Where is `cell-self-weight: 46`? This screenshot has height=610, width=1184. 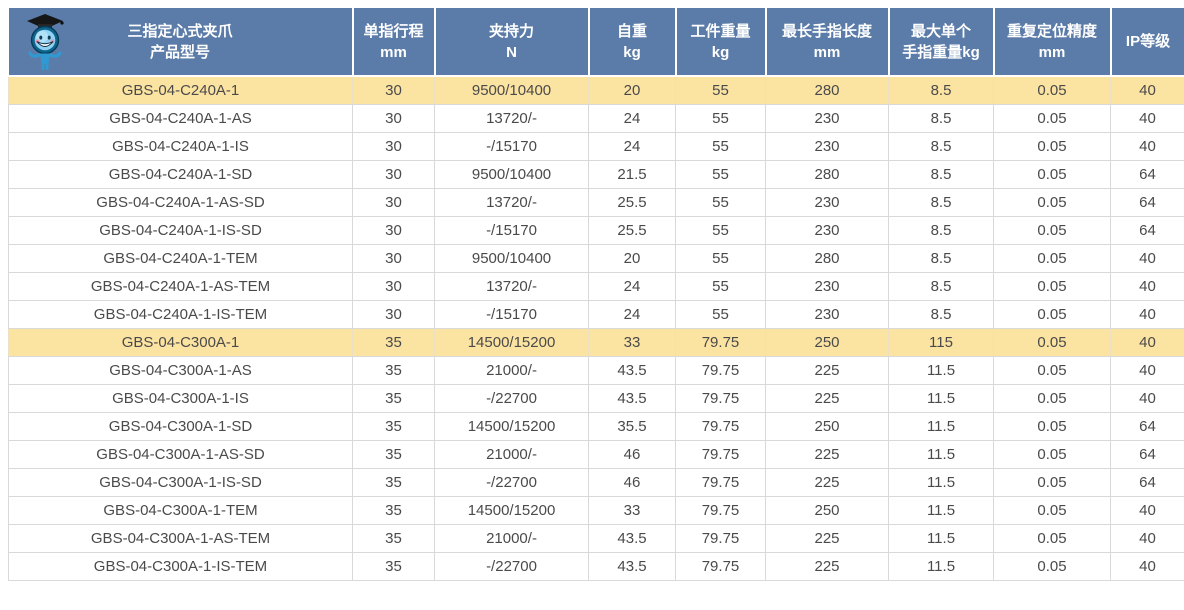
cell-self-weight: 46 is located at coordinates (632, 482).